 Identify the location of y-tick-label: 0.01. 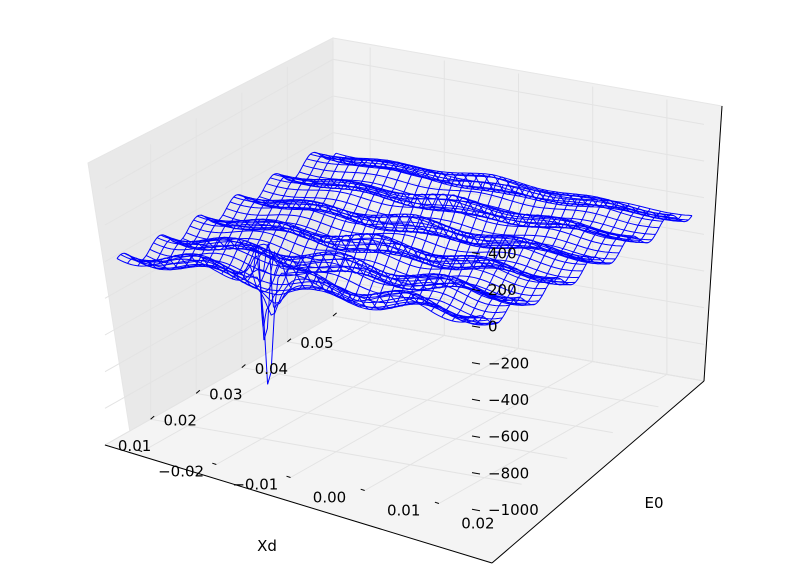
(403, 511).